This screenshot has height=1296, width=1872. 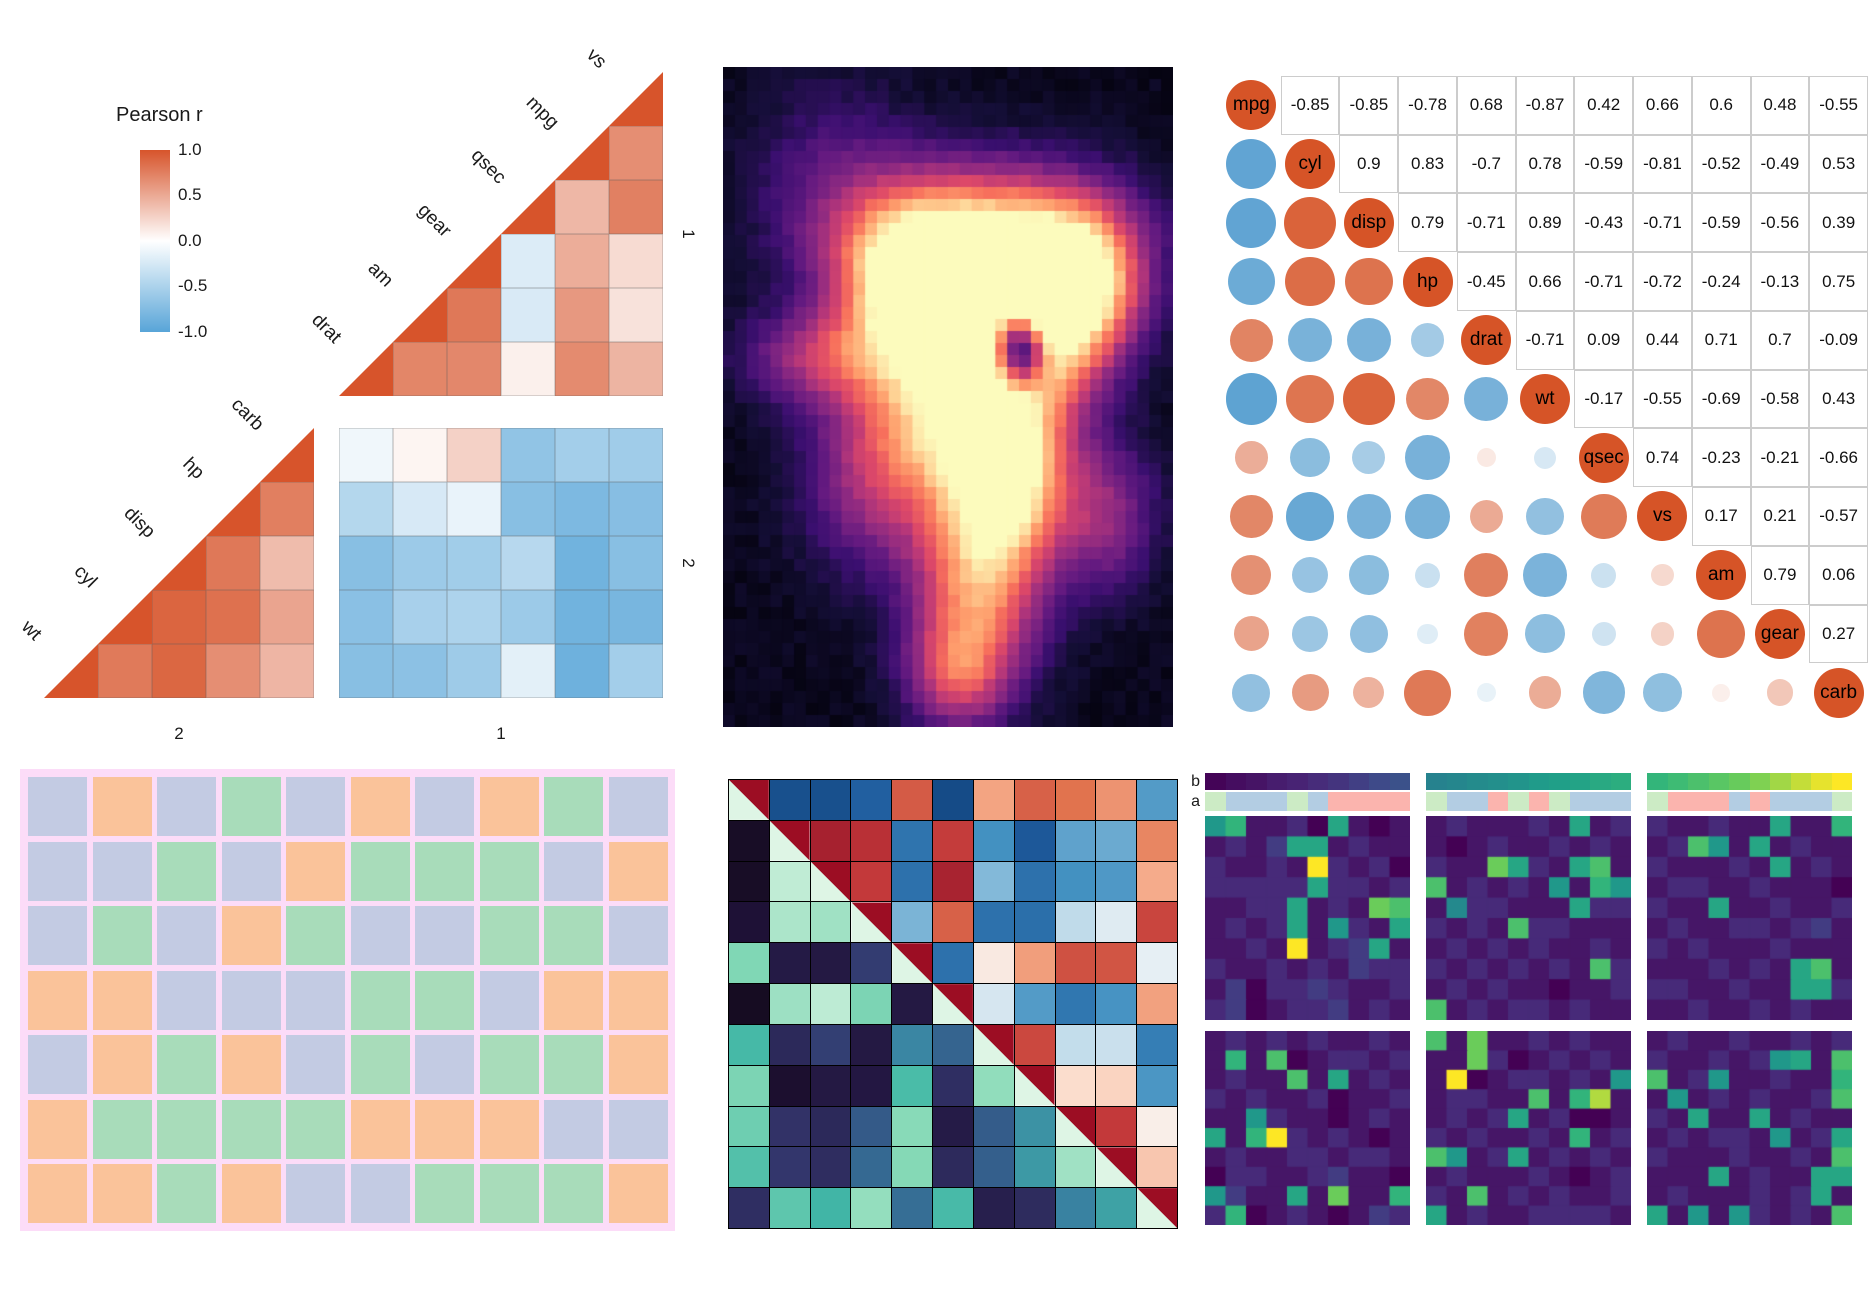 I want to click on fig1-legend-tick: 0.0, so click(x=190, y=240).